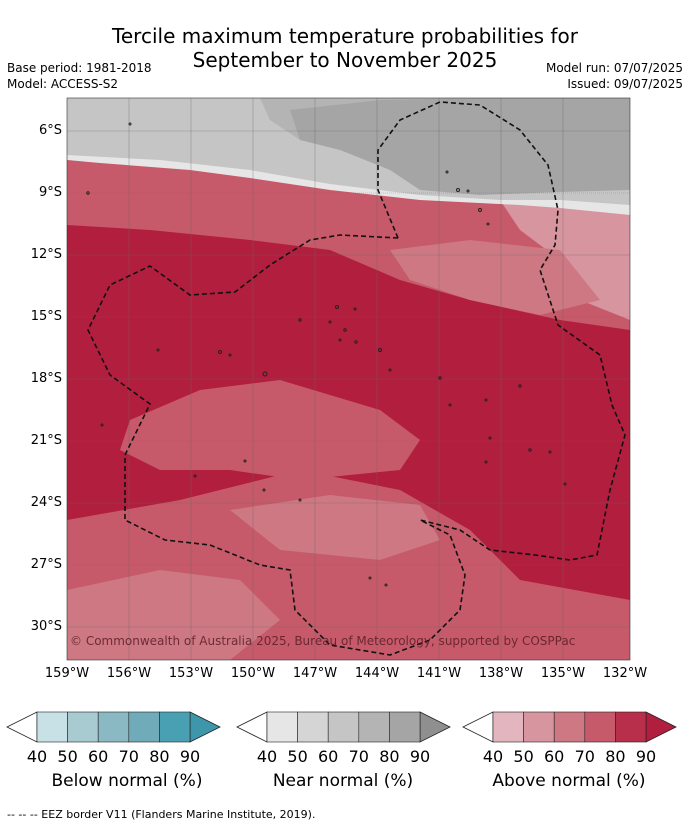  What do you see at coordinates (46, 316) in the screenshot?
I see `lat-label: 15°S` at bounding box center [46, 316].